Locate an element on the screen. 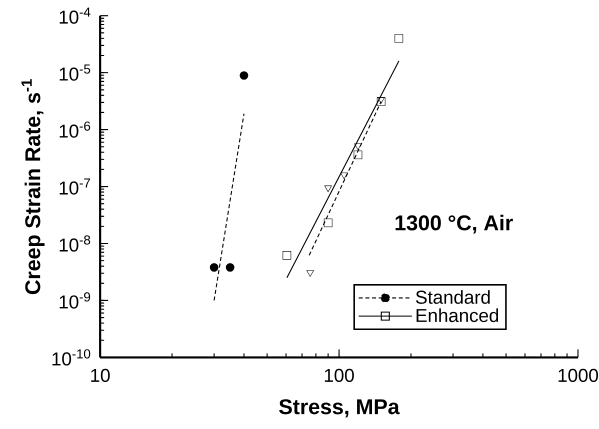  y-axis-title: Creep Strain Rate, s$^{-1}$ is located at coordinates (33, 186).